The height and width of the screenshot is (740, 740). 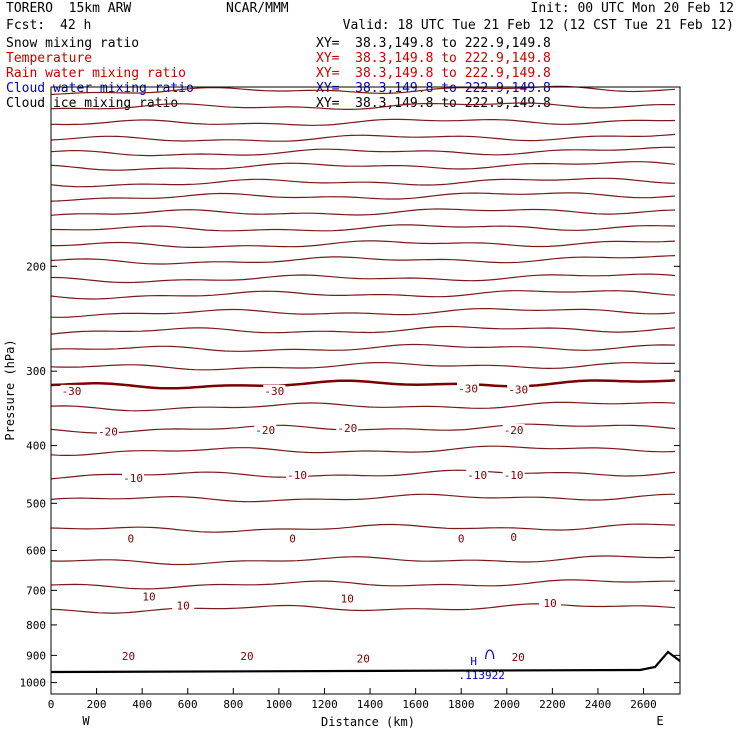 What do you see at coordinates (49, 58) in the screenshot?
I see `field-label-temperature: Temperature` at bounding box center [49, 58].